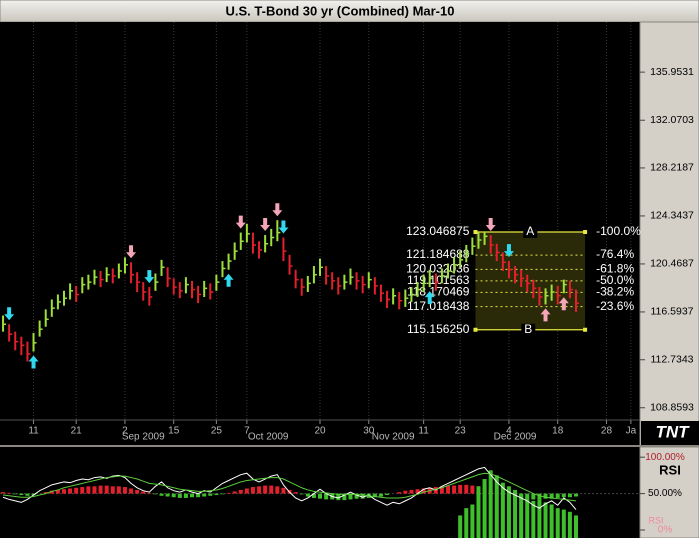 The width and height of the screenshot is (699, 538). Describe the element at coordinates (393, 437) in the screenshot. I see `month-label: Nov 2009` at that location.